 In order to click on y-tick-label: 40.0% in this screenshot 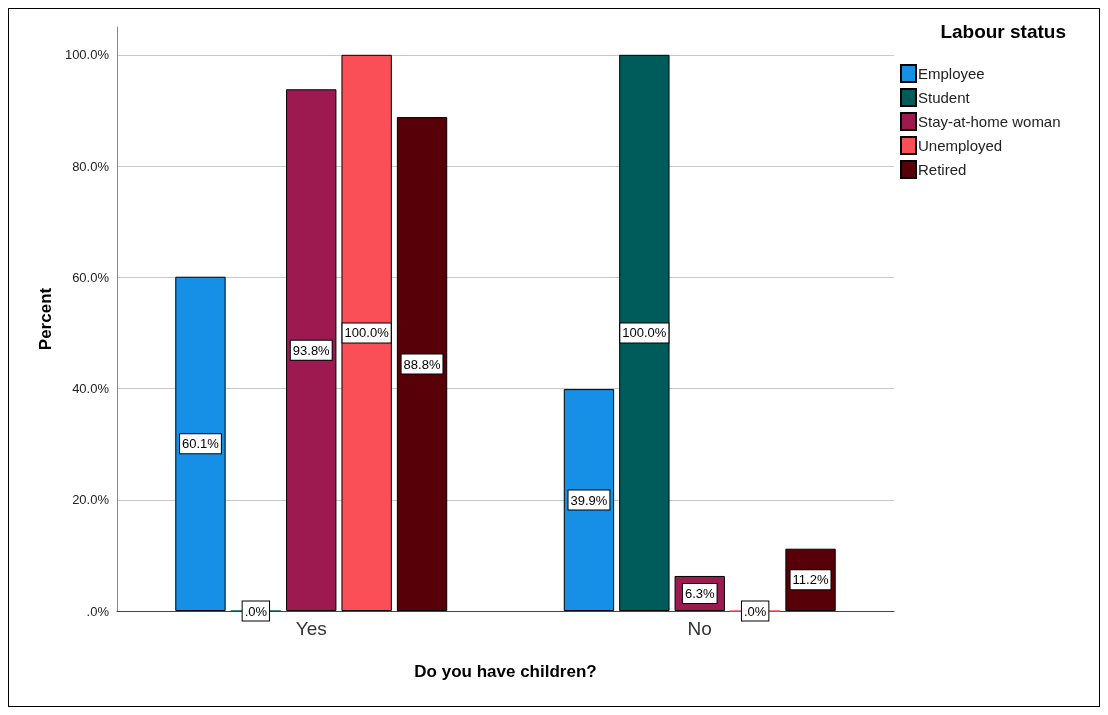, I will do `click(91, 389)`.